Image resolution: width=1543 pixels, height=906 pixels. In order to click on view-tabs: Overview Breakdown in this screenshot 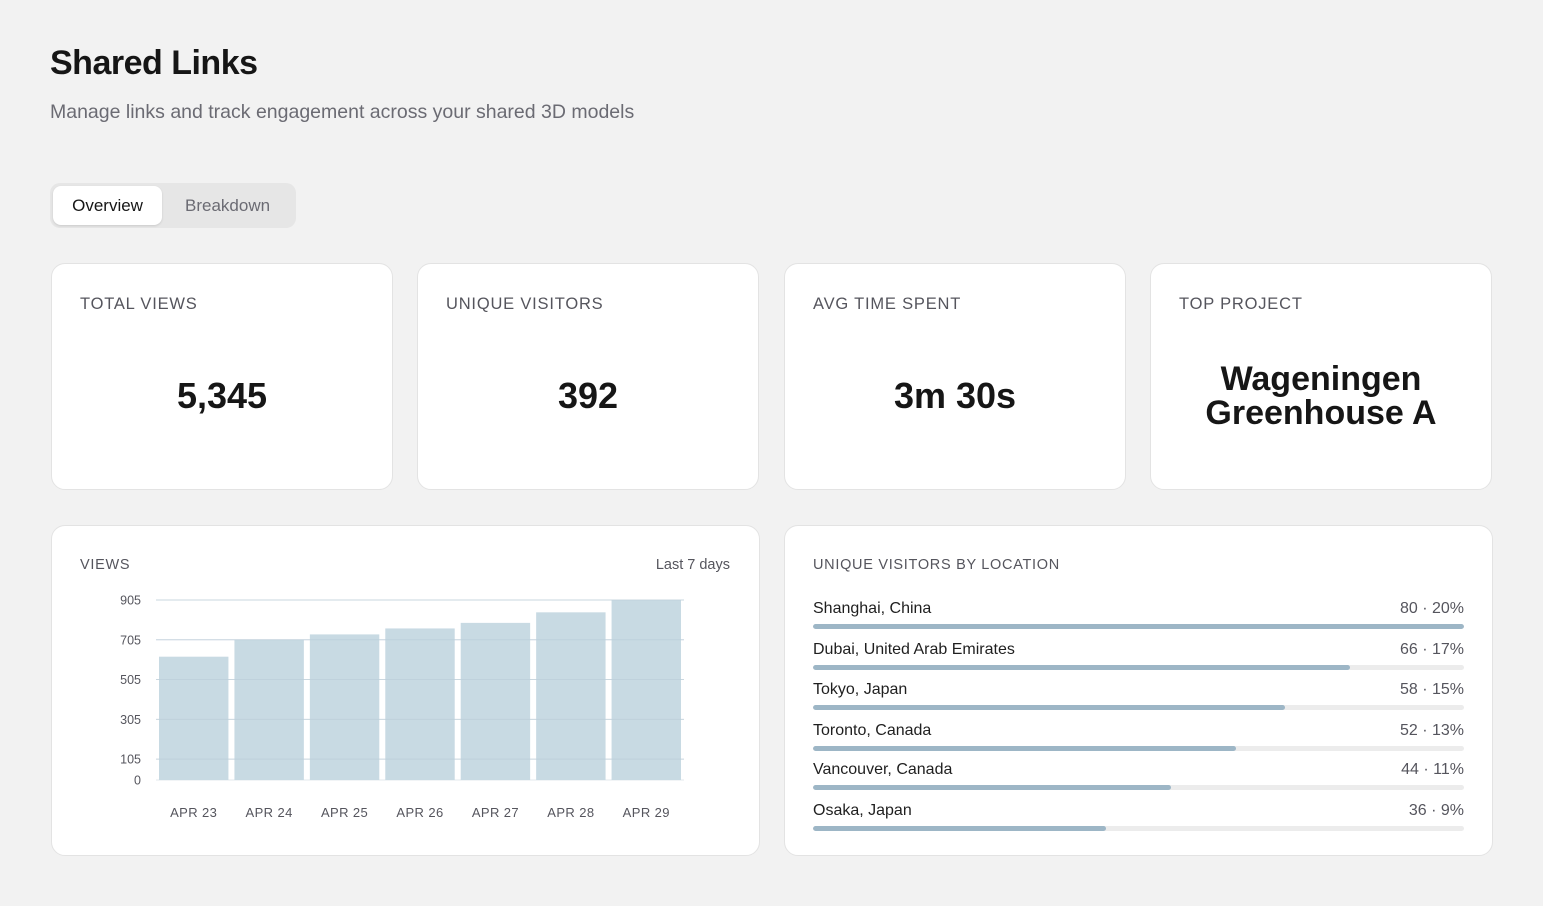, I will do `click(173, 205)`.